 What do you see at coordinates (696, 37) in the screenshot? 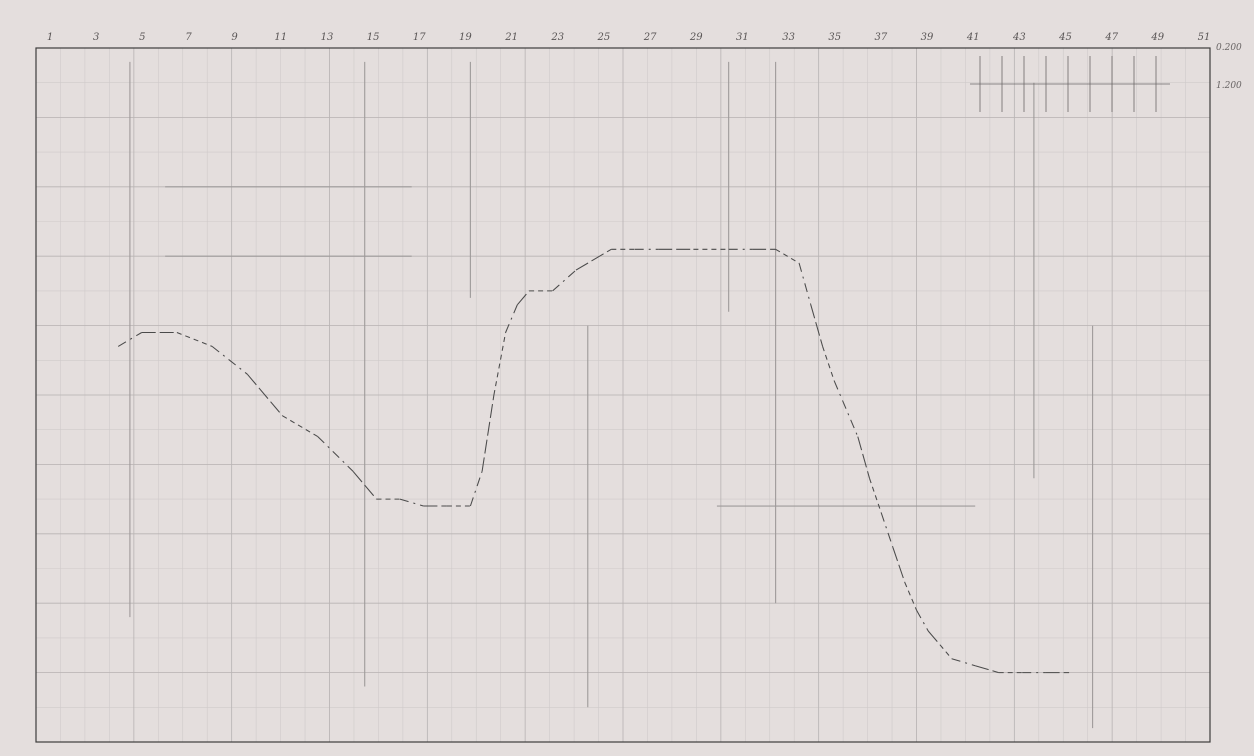
I see `x-tick-label: 29` at bounding box center [696, 37].